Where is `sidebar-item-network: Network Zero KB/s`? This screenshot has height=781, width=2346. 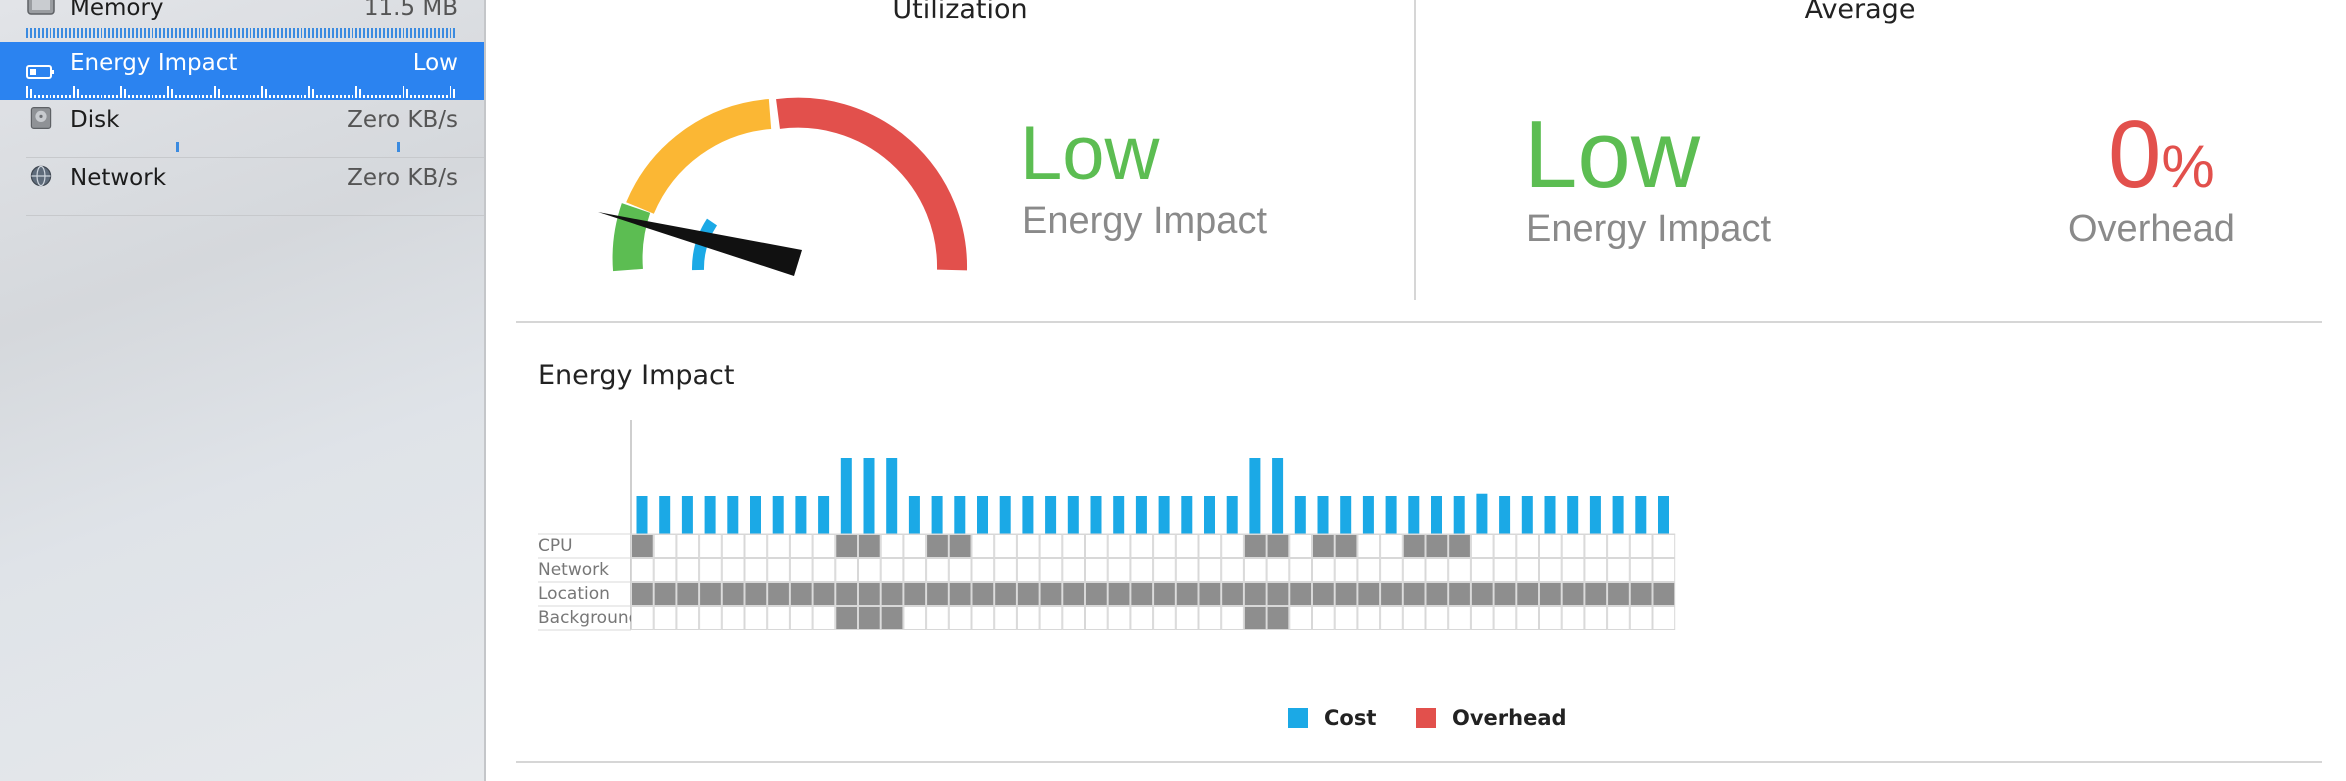
sidebar-item-network: Network Zero KB/s is located at coordinates (242, 187).